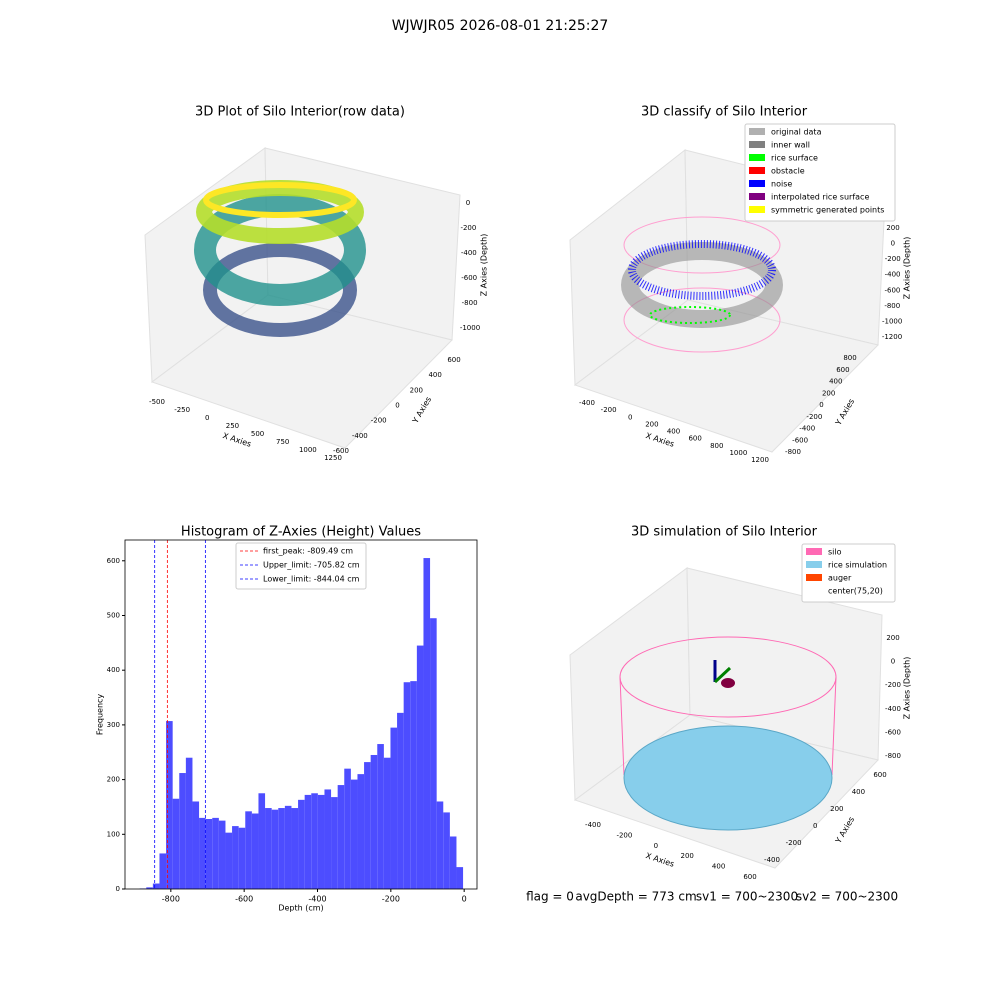 The image size is (1000, 1004). Describe the element at coordinates (113, 725) in the screenshot. I see `y-tick-label: 300` at that location.